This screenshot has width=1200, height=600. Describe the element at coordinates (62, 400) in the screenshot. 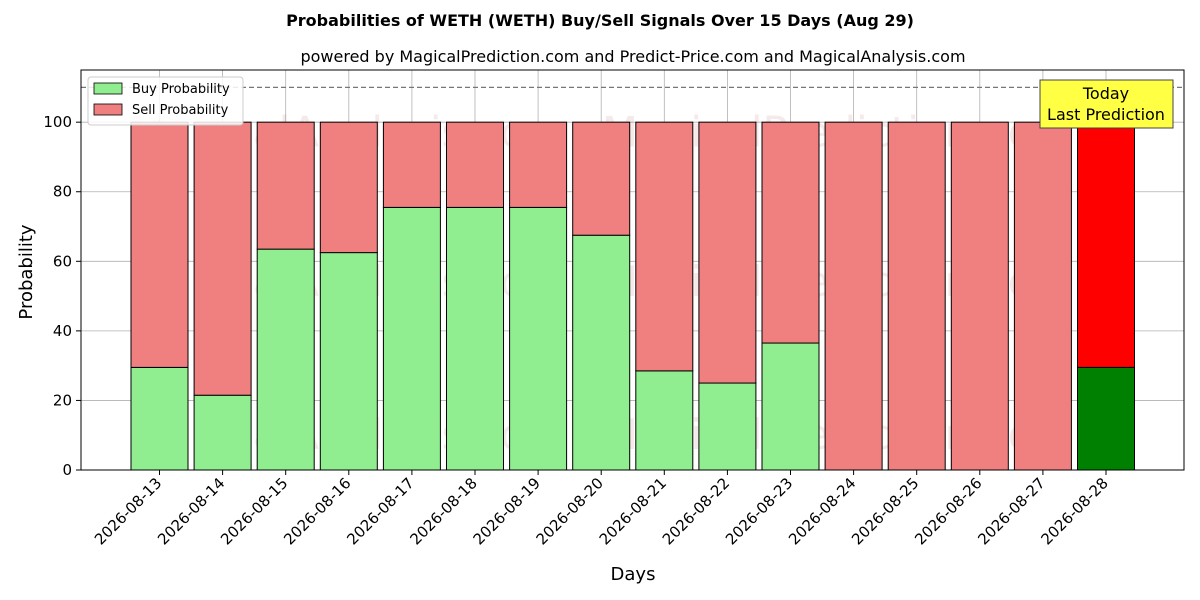

I see `y-tick-label: 20` at that location.